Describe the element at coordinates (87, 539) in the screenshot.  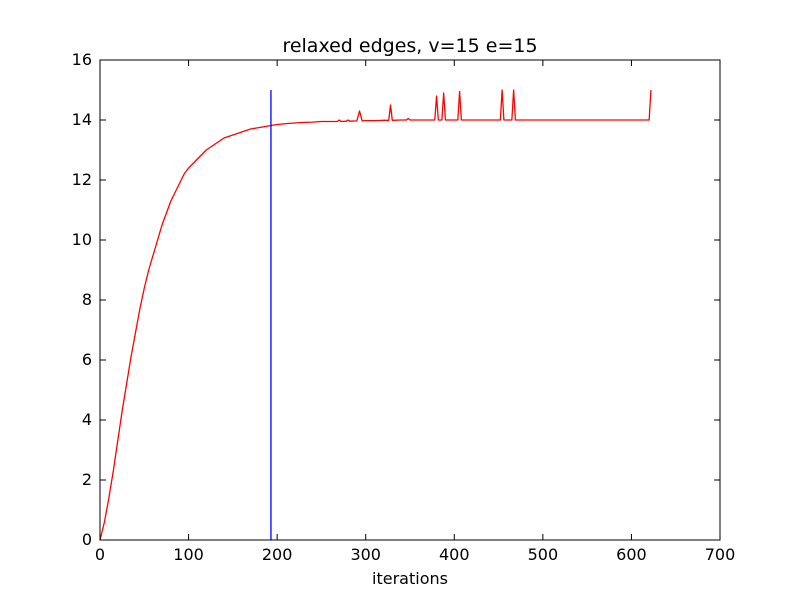
I see `y-tick-label: 0` at that location.